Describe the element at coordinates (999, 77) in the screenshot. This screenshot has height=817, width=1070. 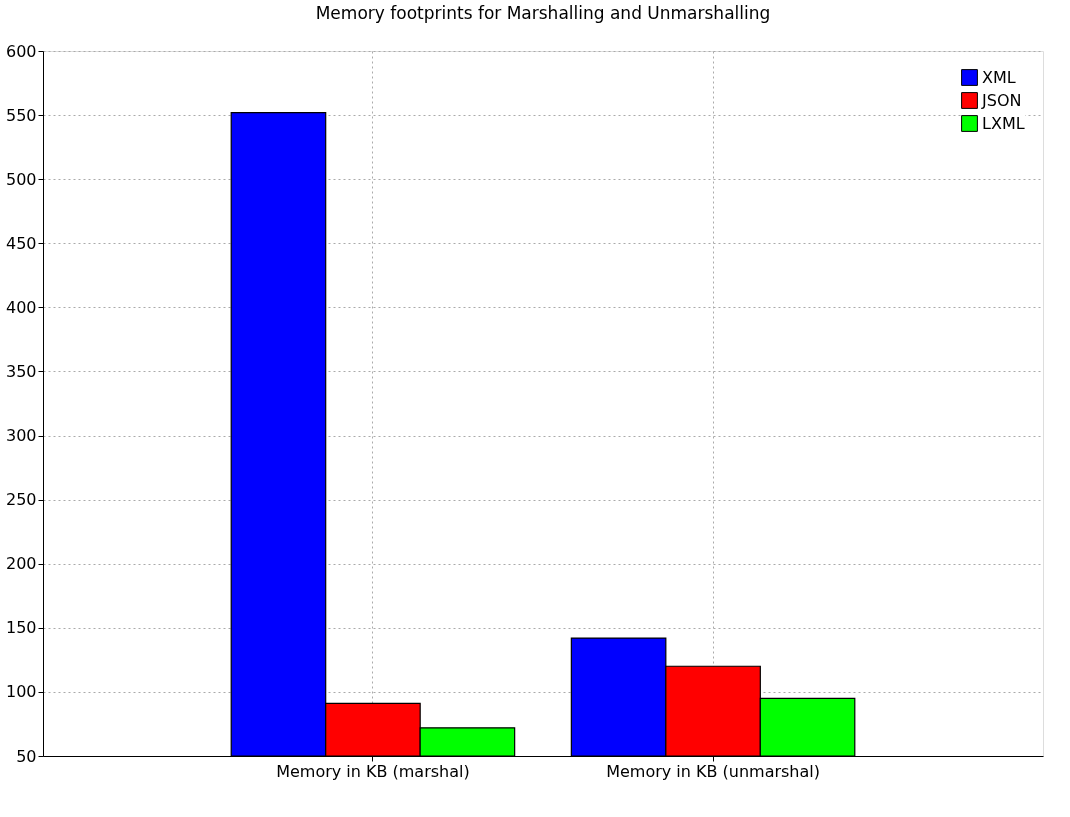
I see `legend-label: XML` at that location.